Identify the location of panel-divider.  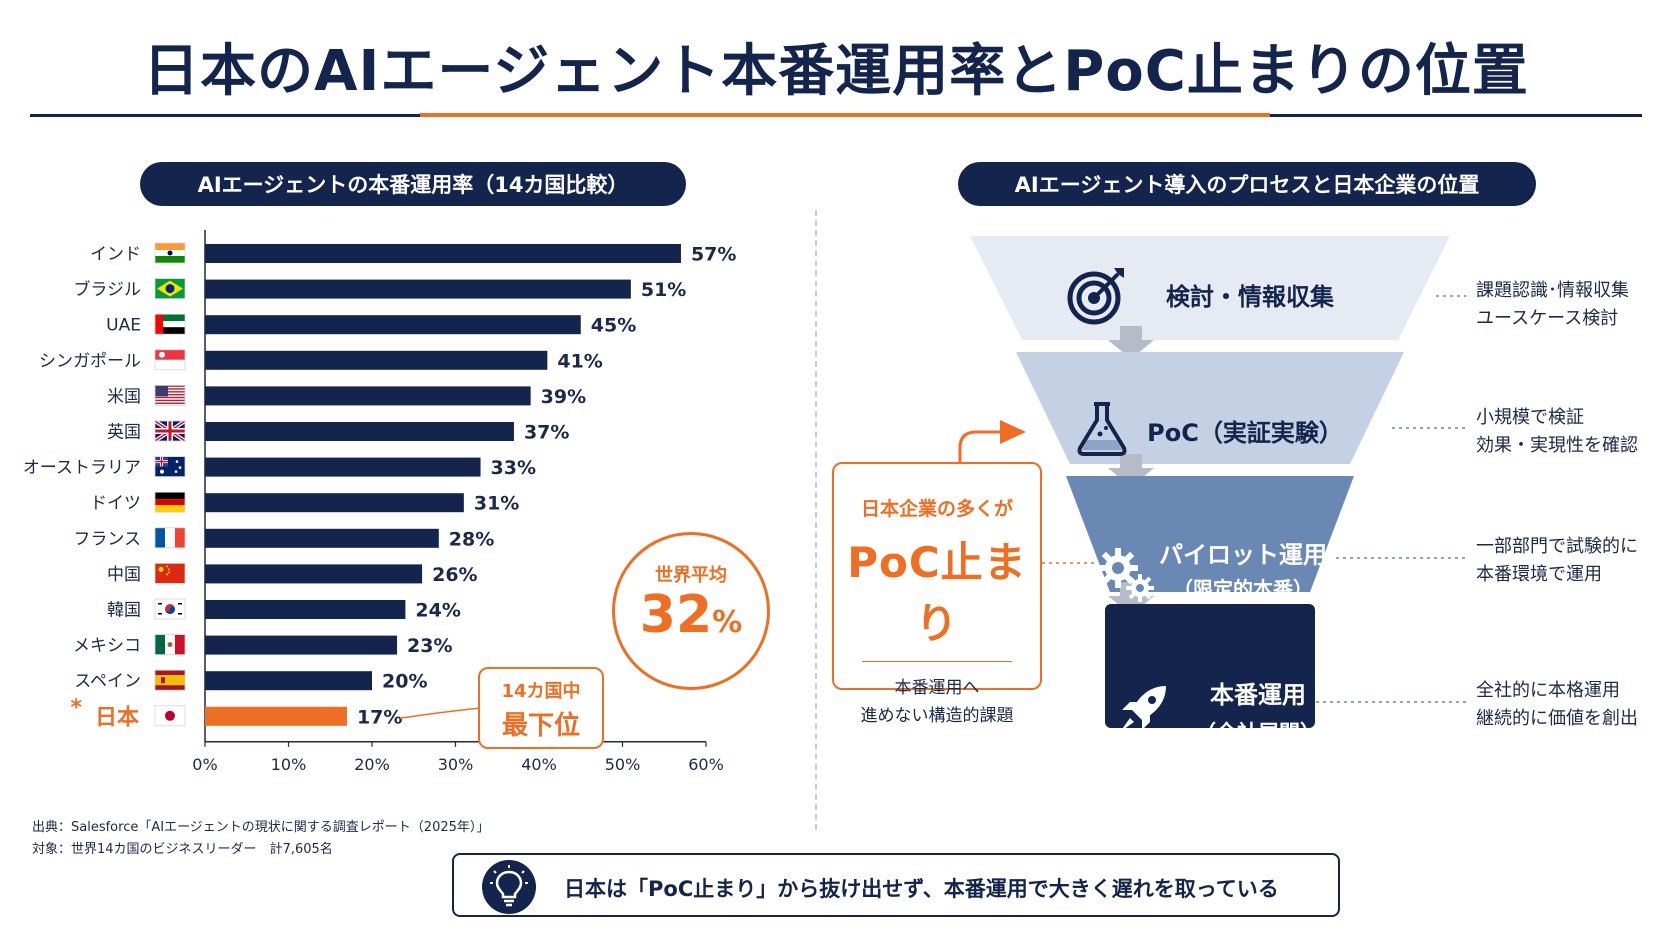
(816, 520).